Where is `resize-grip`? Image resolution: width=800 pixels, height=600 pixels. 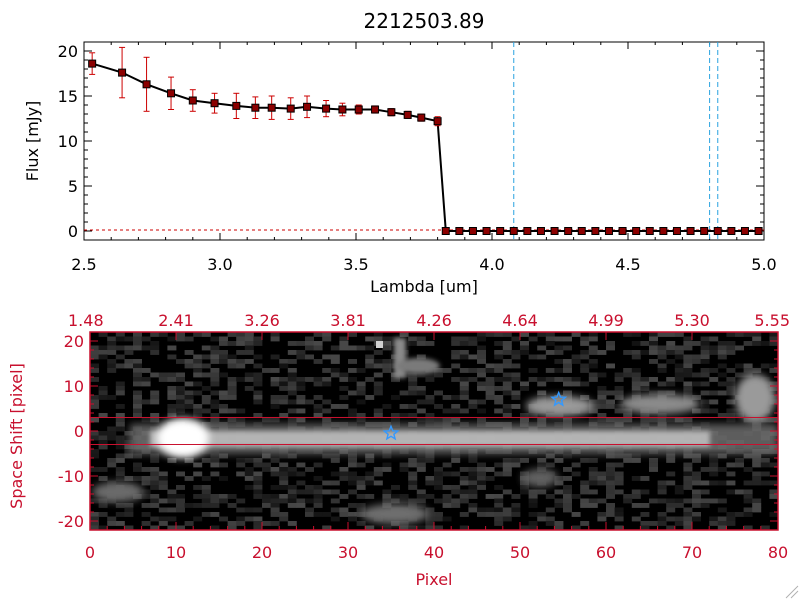
resize-grip is located at coordinates (792, 592).